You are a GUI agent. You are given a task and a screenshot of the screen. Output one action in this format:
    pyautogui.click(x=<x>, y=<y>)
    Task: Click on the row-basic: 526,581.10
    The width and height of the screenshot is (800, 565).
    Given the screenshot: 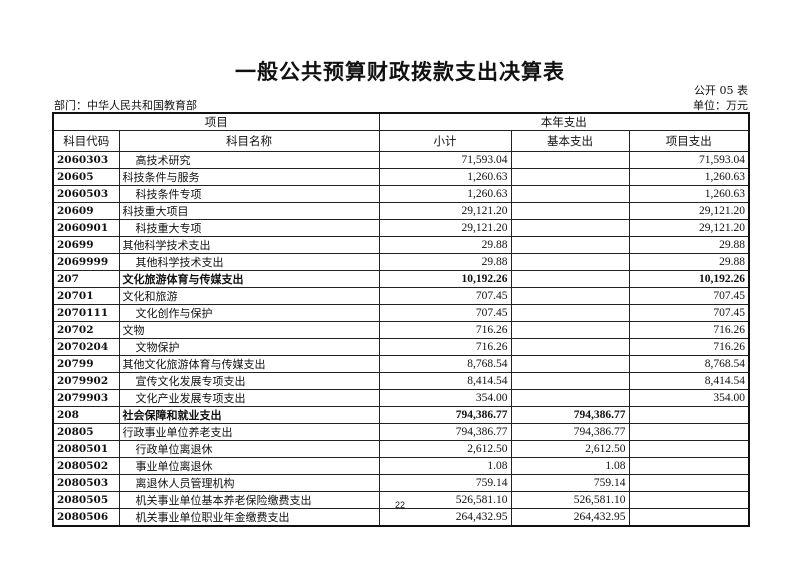 What is the action you would take?
    pyautogui.click(x=570, y=500)
    